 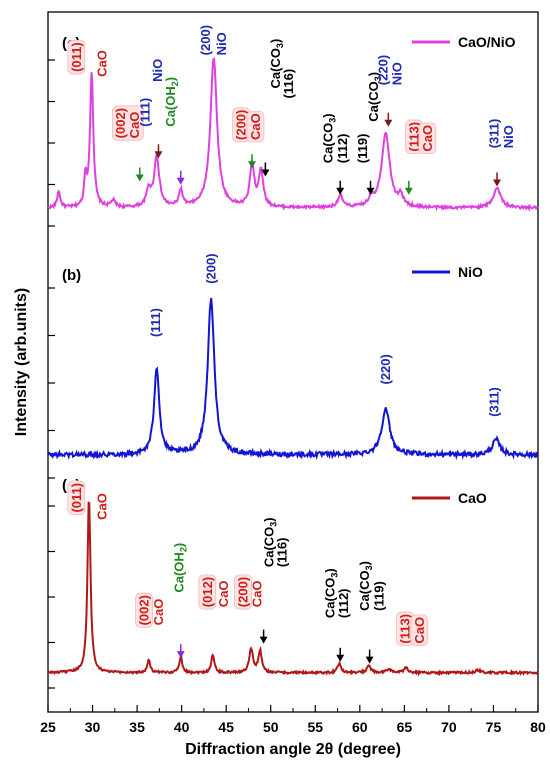 What do you see at coordinates (48, 727) in the screenshot?
I see `x-tick-label: 25` at bounding box center [48, 727].